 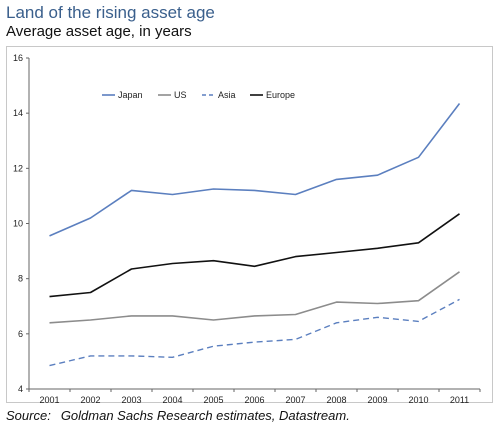 What do you see at coordinates (336, 400) in the screenshot?
I see `x-tick-label: 2008` at bounding box center [336, 400].